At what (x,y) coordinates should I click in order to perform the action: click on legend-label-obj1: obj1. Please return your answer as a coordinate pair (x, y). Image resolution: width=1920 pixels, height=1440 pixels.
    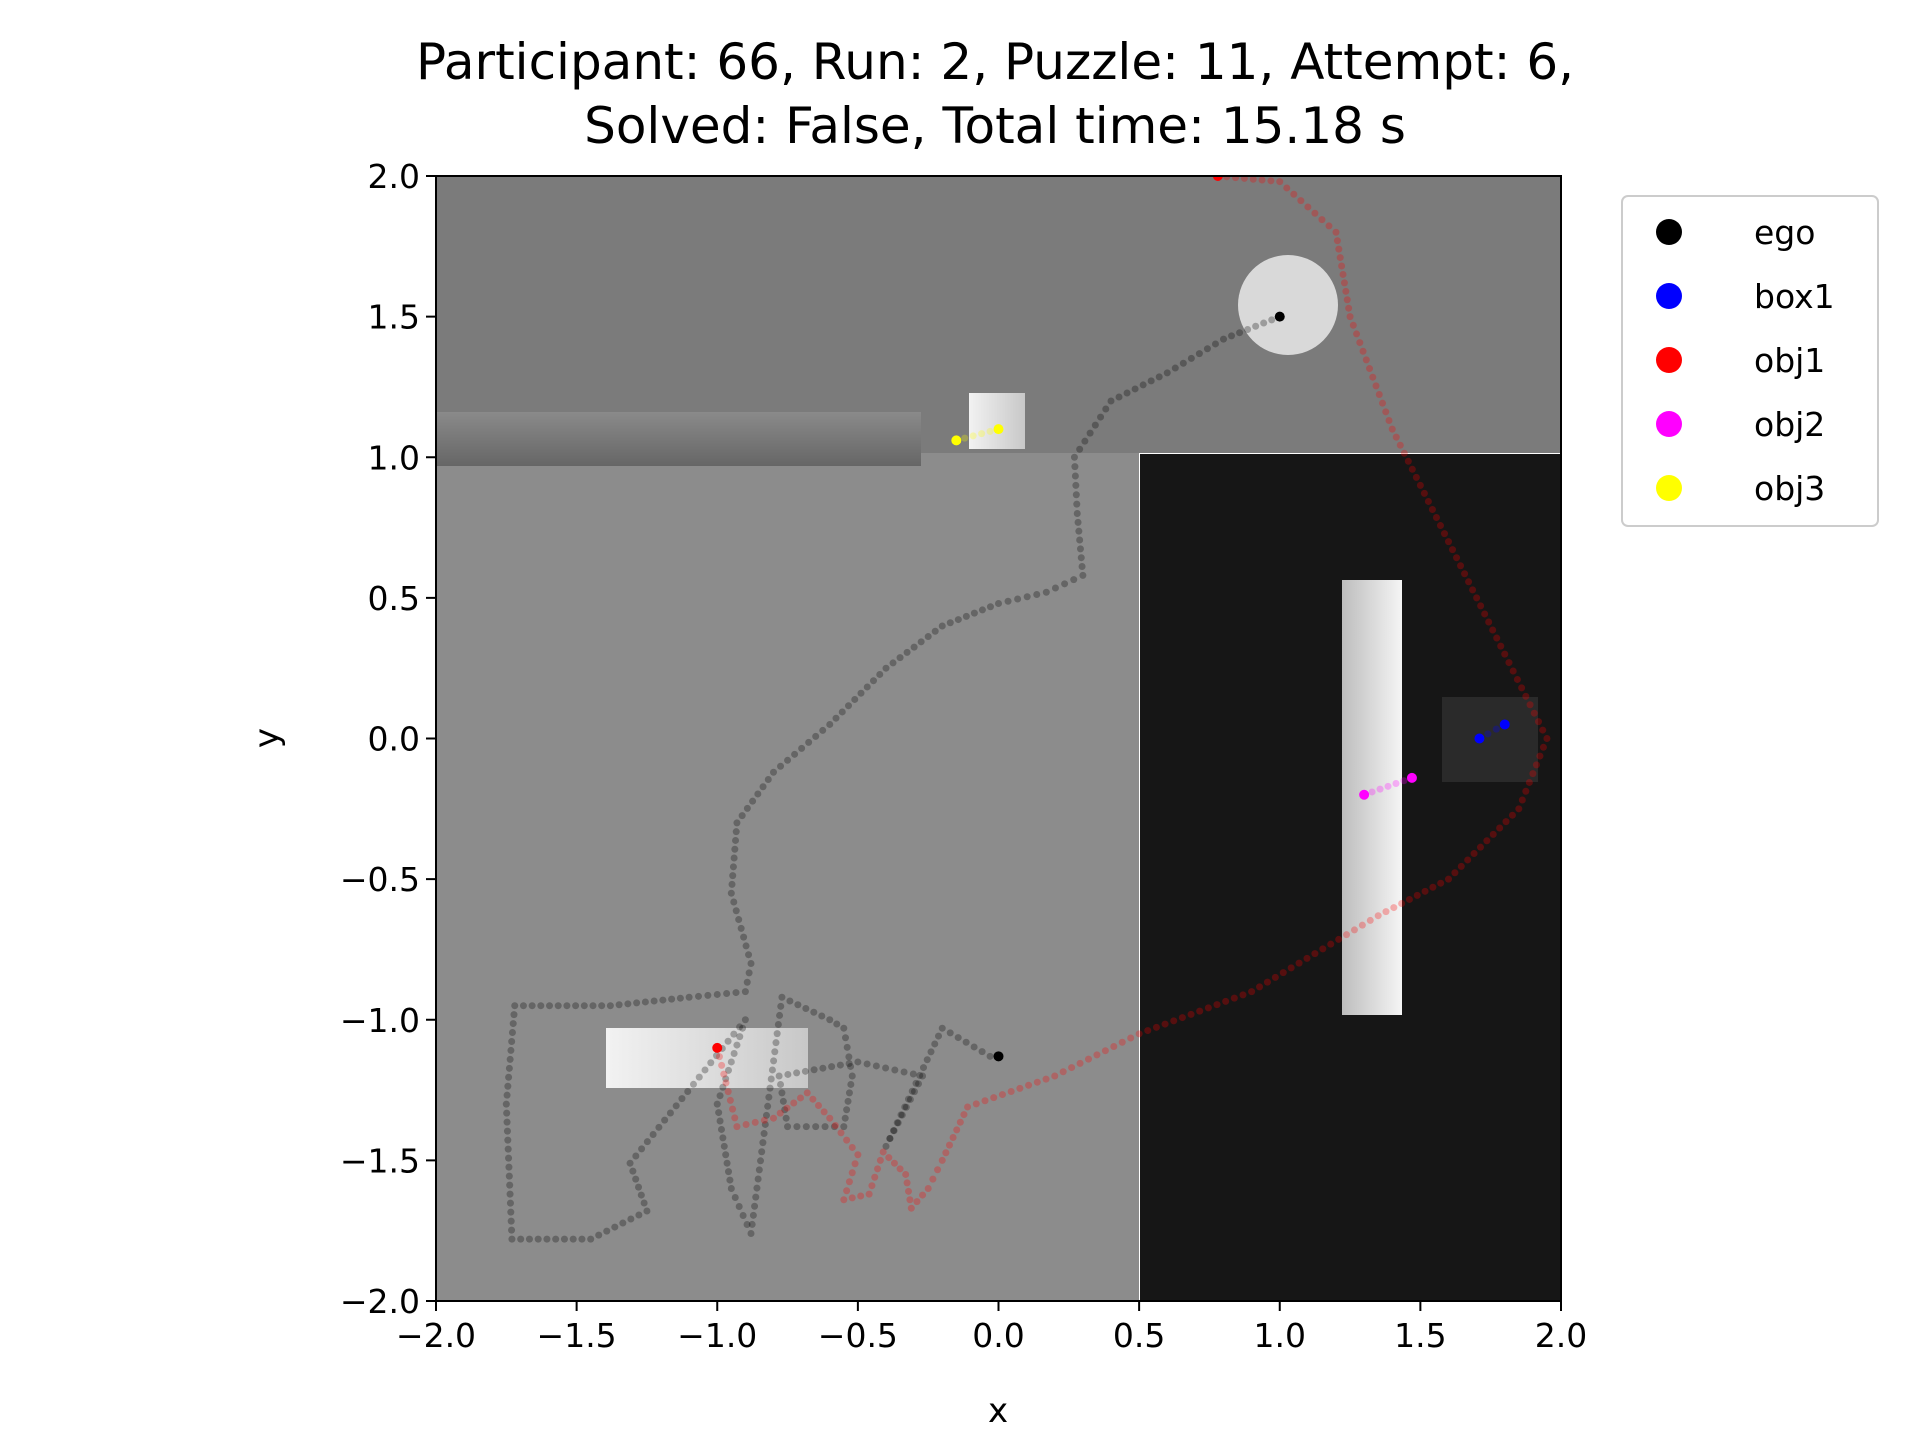
    Looking at the image, I should click on (1789, 360).